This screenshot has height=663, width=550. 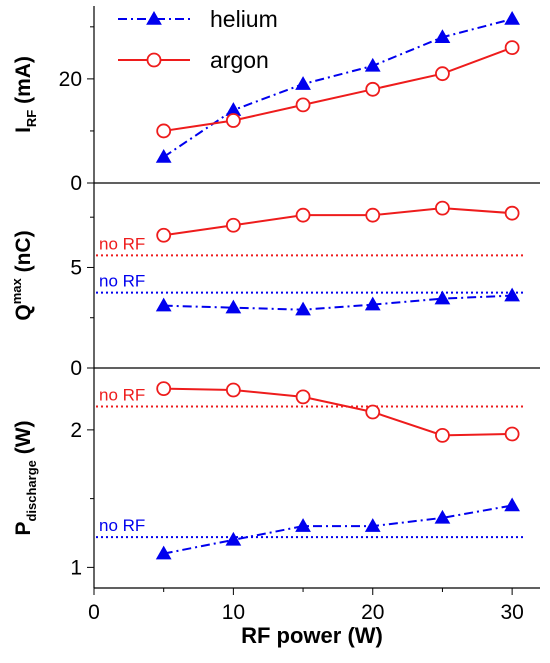 What do you see at coordinates (76, 183) in the screenshot?
I see `panel-irf-ytick-label: 0` at bounding box center [76, 183].